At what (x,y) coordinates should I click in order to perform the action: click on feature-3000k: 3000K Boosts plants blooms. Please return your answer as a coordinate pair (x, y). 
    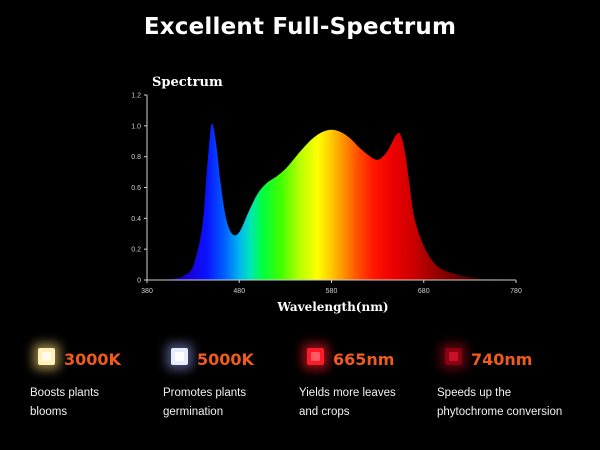
    Looking at the image, I should click on (100, 379).